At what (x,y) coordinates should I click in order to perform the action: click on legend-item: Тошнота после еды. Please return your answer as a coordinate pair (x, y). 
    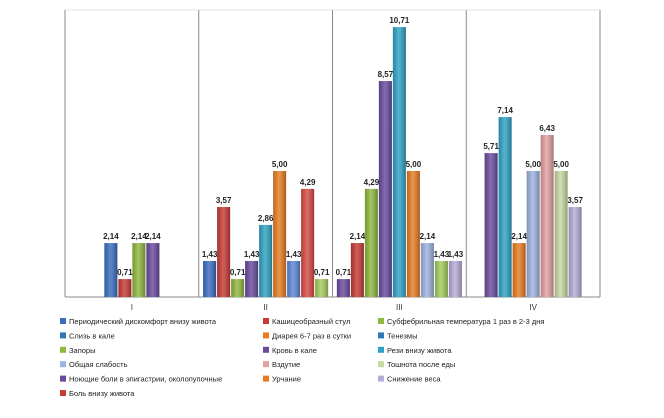
    Looking at the image, I should click on (416, 364).